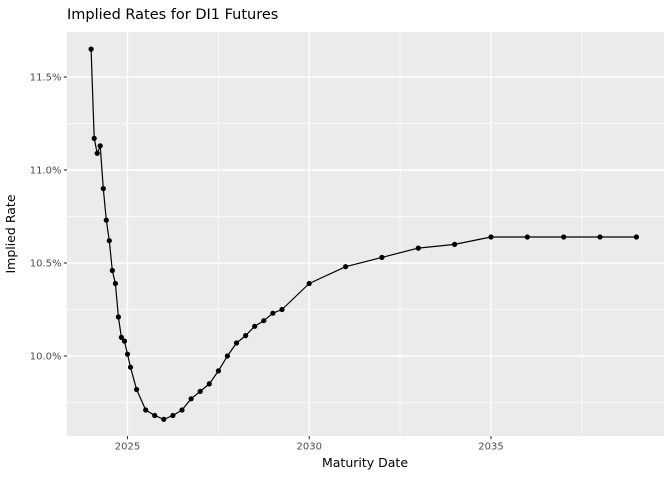  I want to click on x-axis-tick-labels: 2025 2030 2035, so click(309, 447).